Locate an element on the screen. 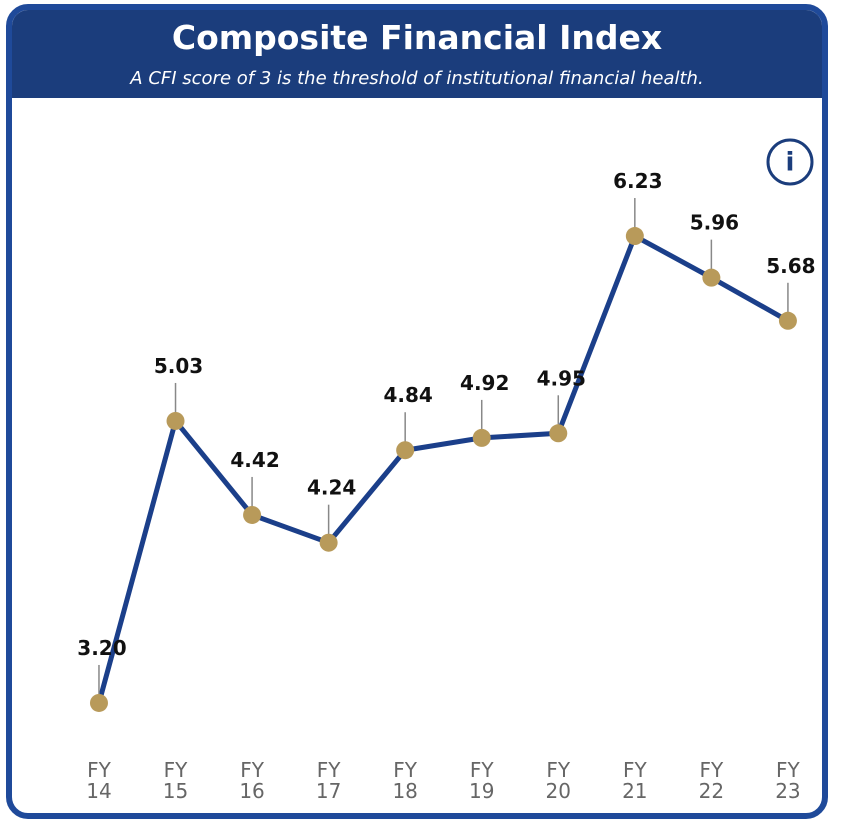  value-label: 6.23 is located at coordinates (637, 181).